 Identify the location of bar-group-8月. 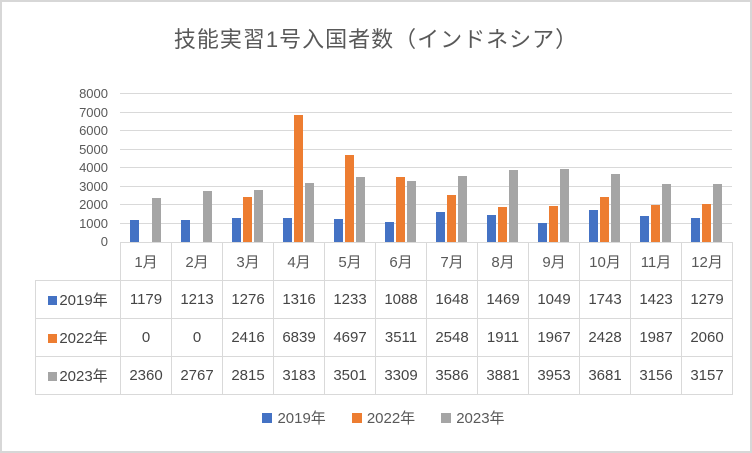
(502, 168).